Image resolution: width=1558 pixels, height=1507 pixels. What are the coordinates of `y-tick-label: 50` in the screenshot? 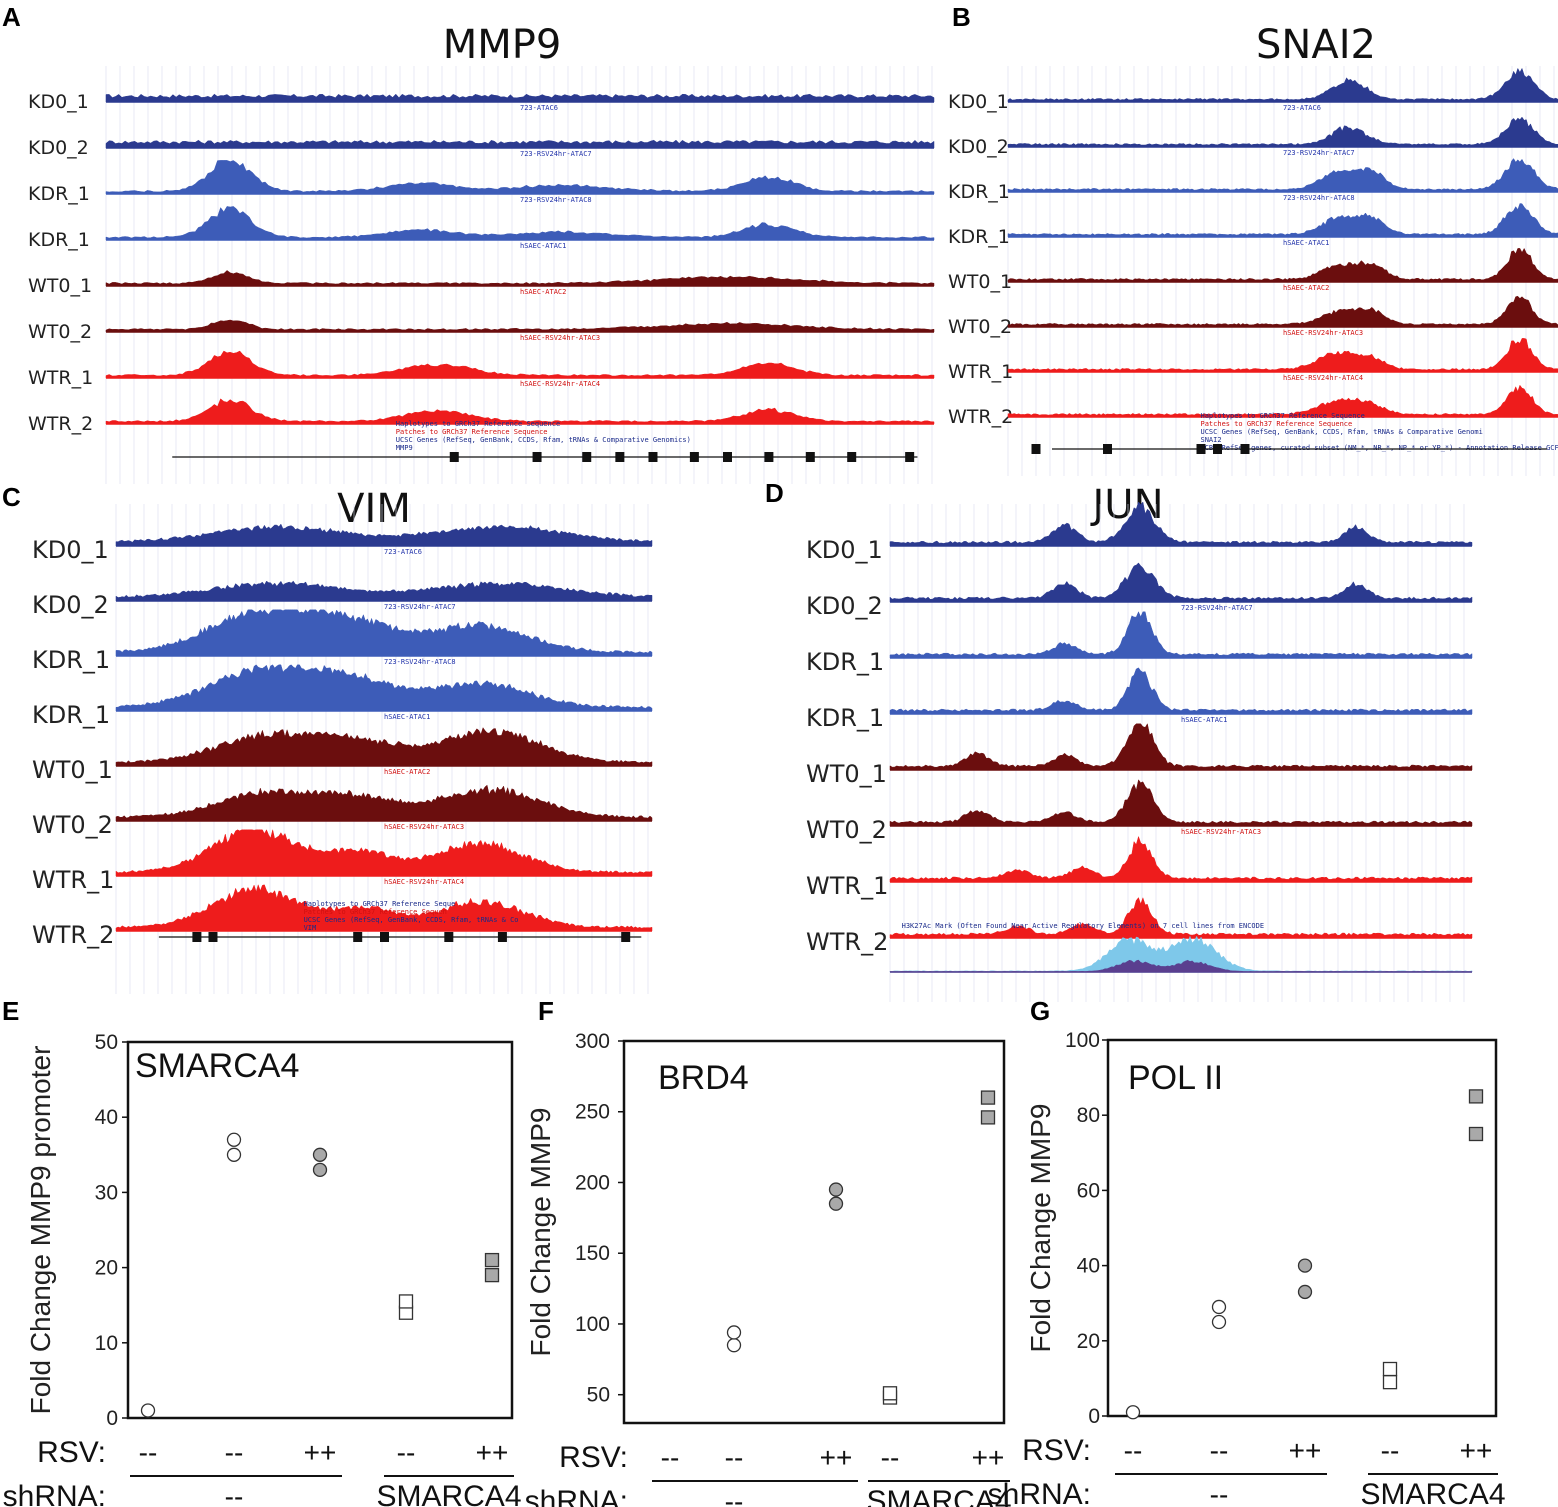 It's located at (106, 1042).